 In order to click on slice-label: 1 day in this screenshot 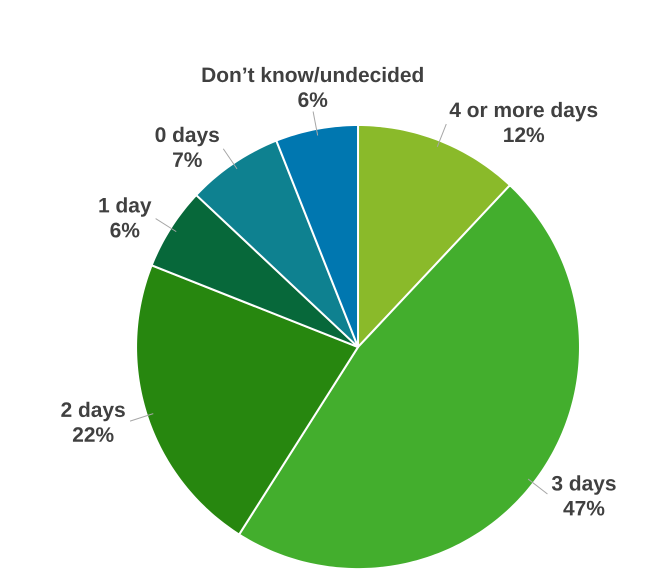, I will do `click(125, 207)`.